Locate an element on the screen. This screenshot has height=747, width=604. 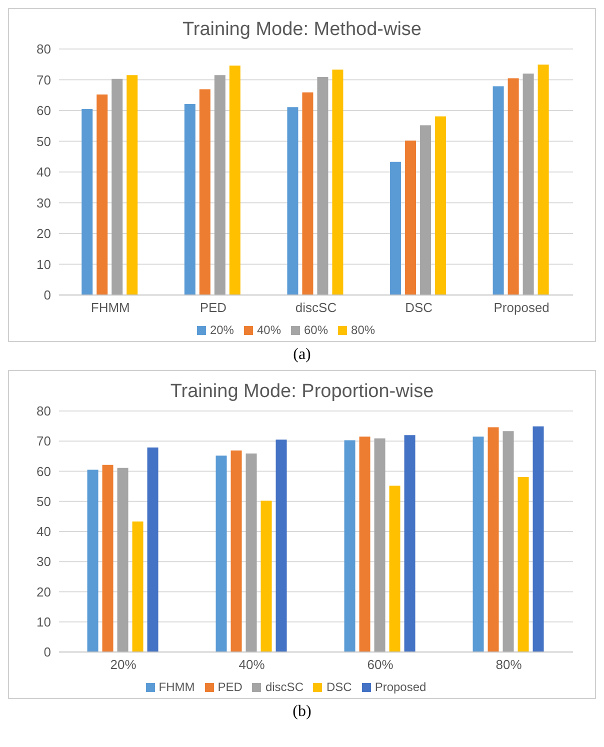
text: (b) is located at coordinates (302, 712).